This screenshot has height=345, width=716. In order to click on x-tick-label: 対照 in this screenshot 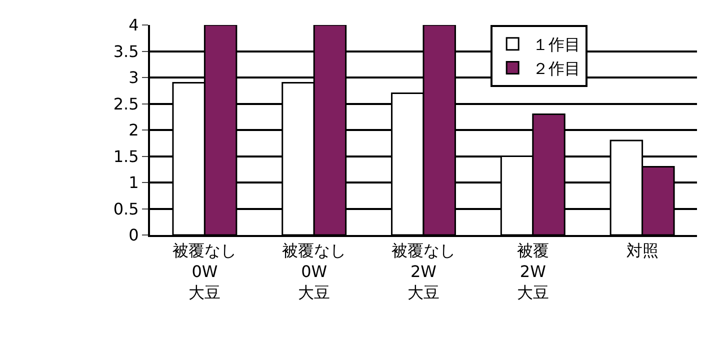, I will do `click(642, 250)`.